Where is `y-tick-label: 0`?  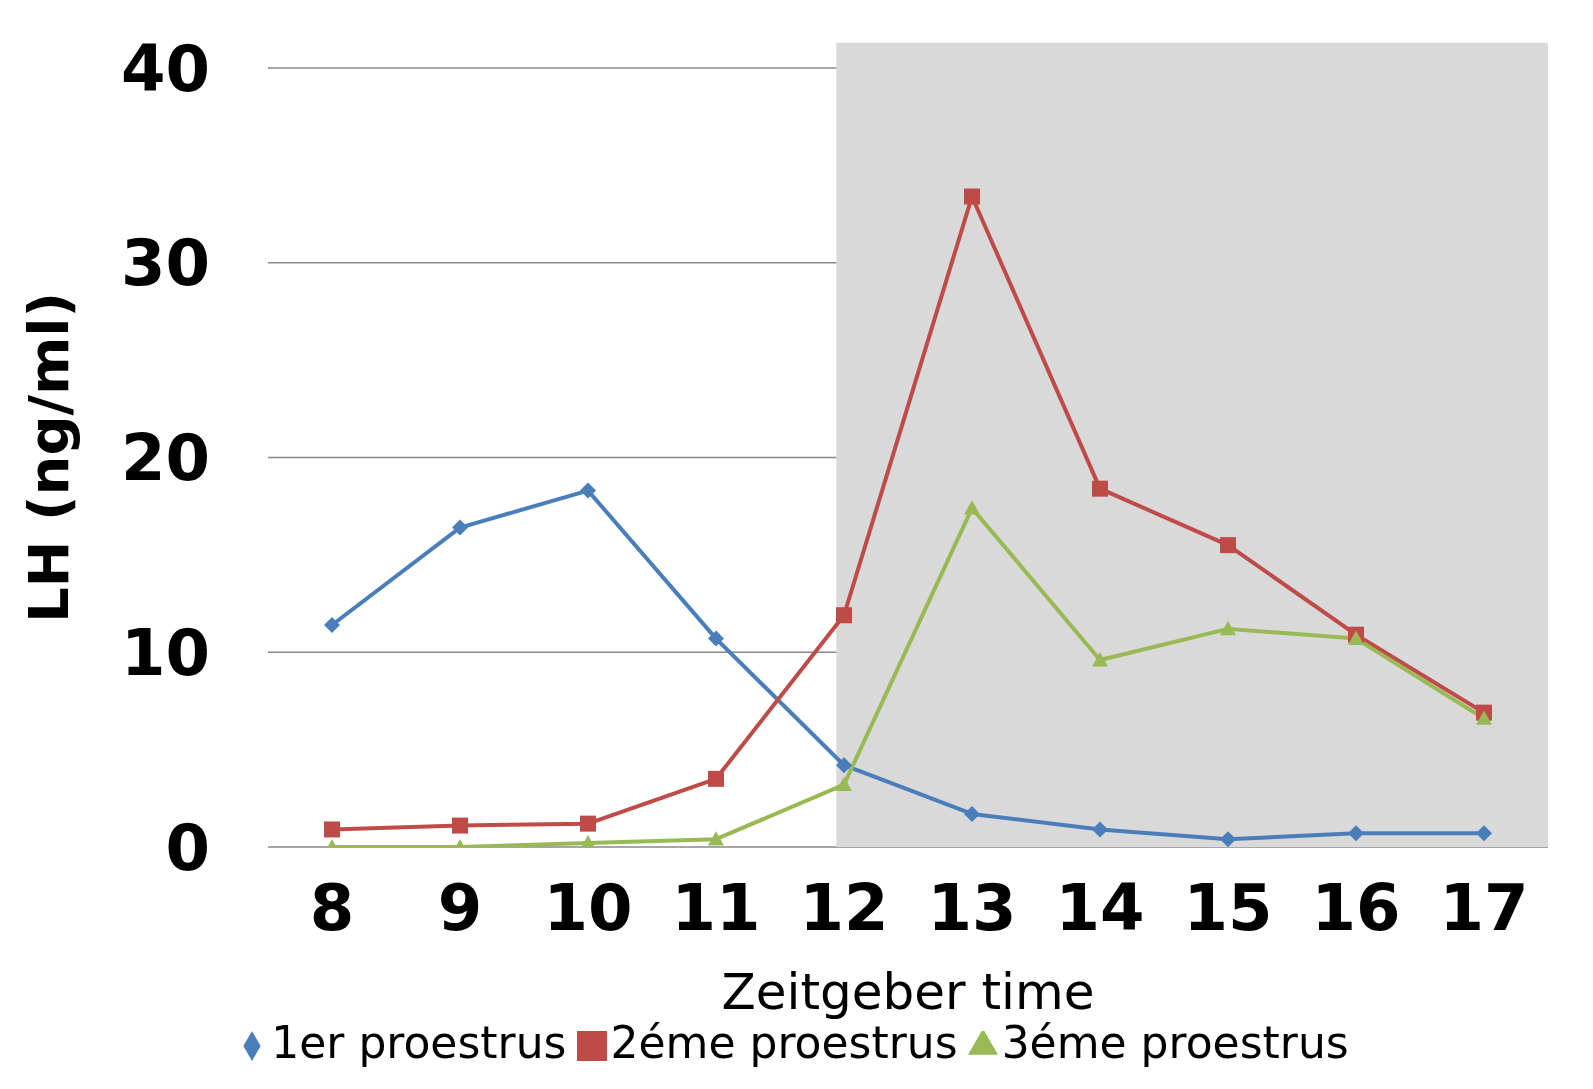
y-tick-label: 0 is located at coordinates (187, 847).